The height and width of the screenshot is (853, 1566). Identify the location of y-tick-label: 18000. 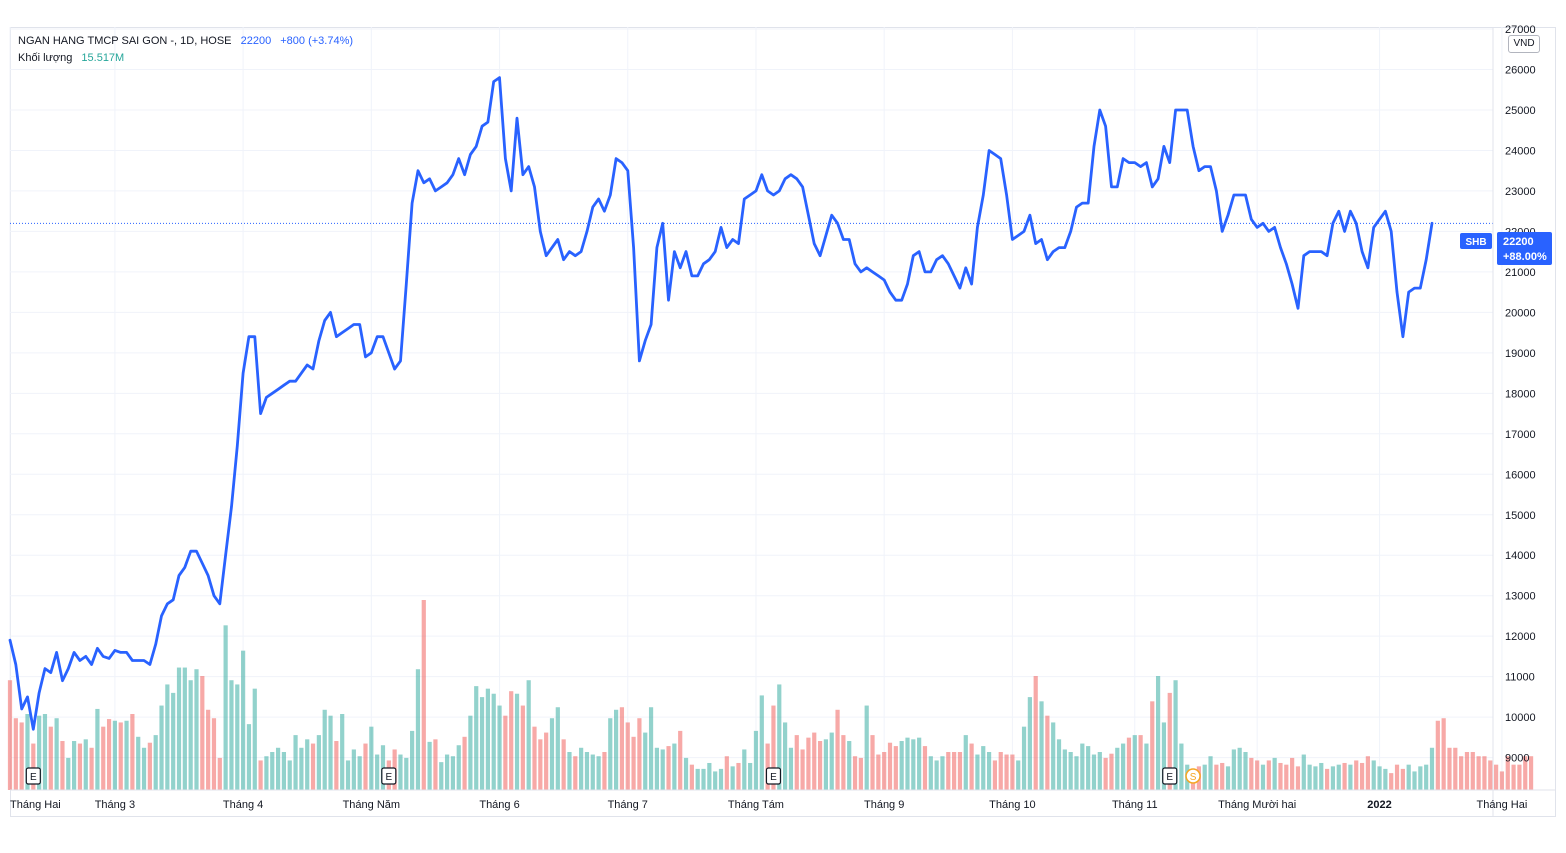
(1520, 394).